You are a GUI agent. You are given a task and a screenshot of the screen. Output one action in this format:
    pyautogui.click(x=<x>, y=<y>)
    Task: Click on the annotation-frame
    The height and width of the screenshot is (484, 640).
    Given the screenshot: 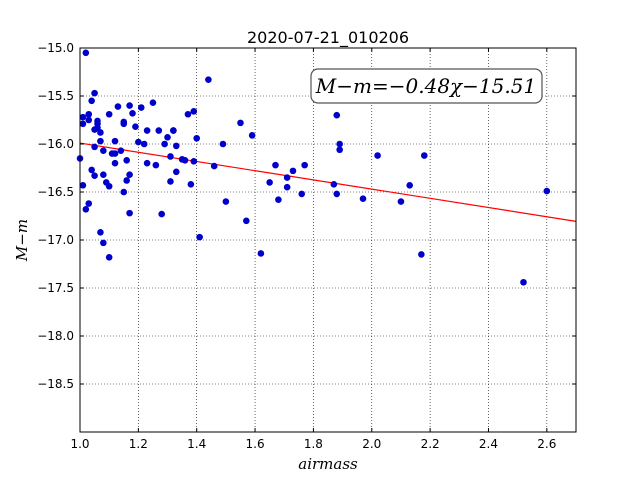 What is the action you would take?
    pyautogui.click(x=426, y=86)
    